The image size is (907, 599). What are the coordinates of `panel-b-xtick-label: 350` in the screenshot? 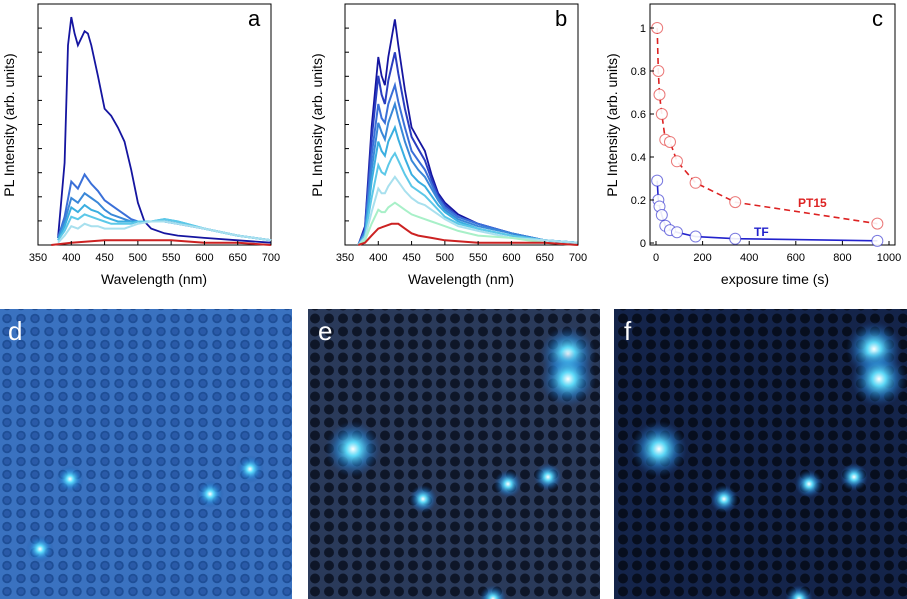 It's located at (345, 258).